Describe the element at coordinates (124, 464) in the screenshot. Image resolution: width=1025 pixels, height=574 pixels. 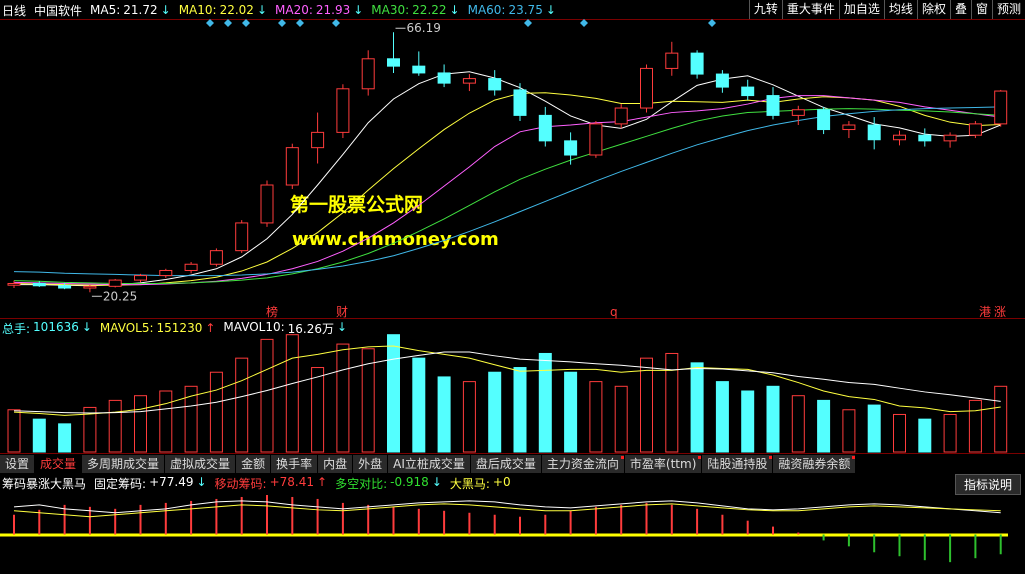
I see `tab: 多周期成交量` at that location.